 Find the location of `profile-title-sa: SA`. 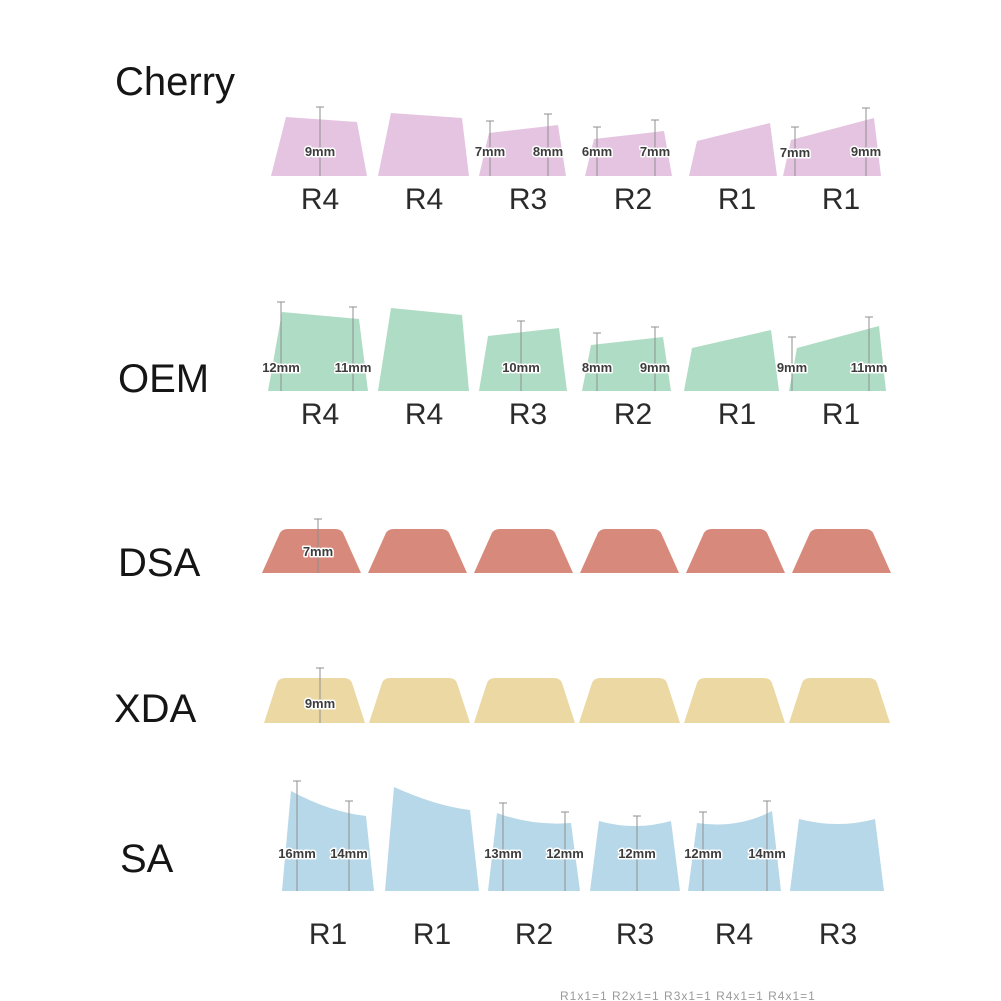

profile-title-sa: SA is located at coordinates (147, 859).